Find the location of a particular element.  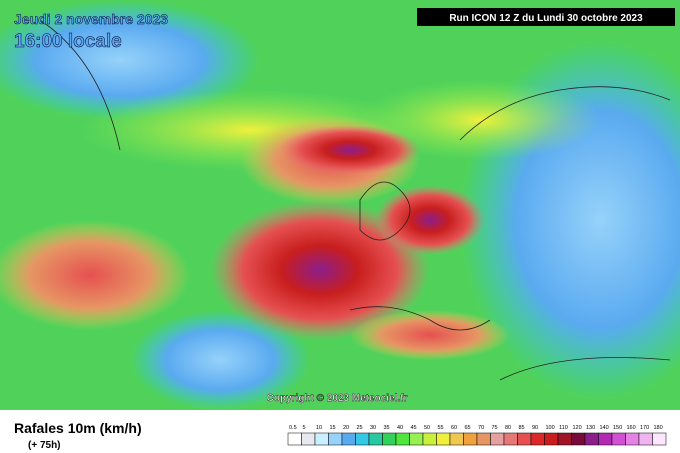

legend-label: 30 is located at coordinates (373, 428).